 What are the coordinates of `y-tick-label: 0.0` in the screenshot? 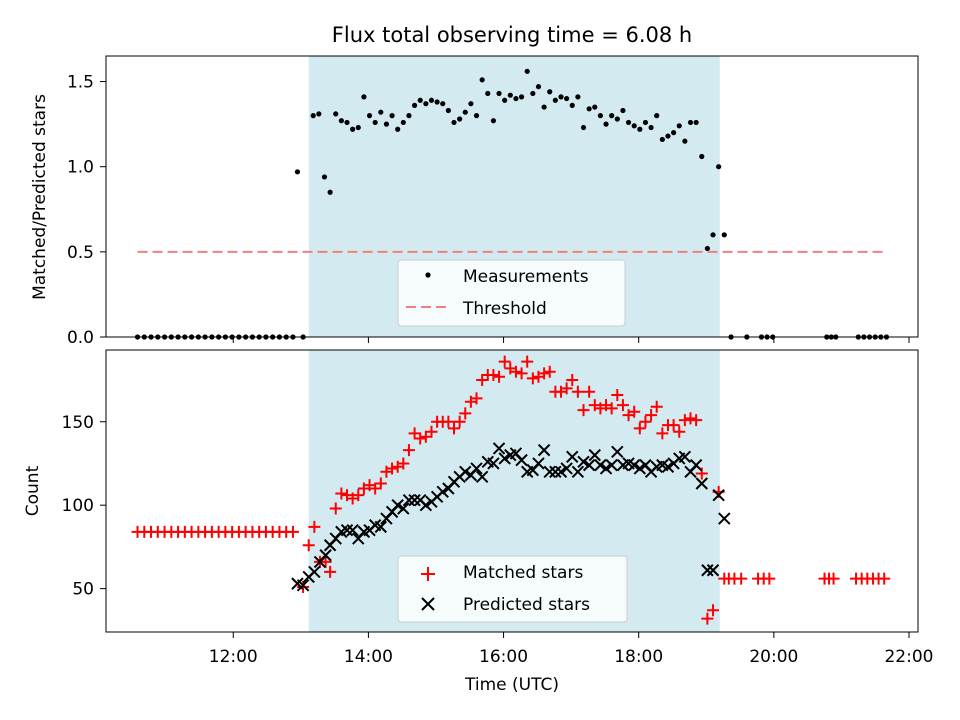 It's located at (80, 338).